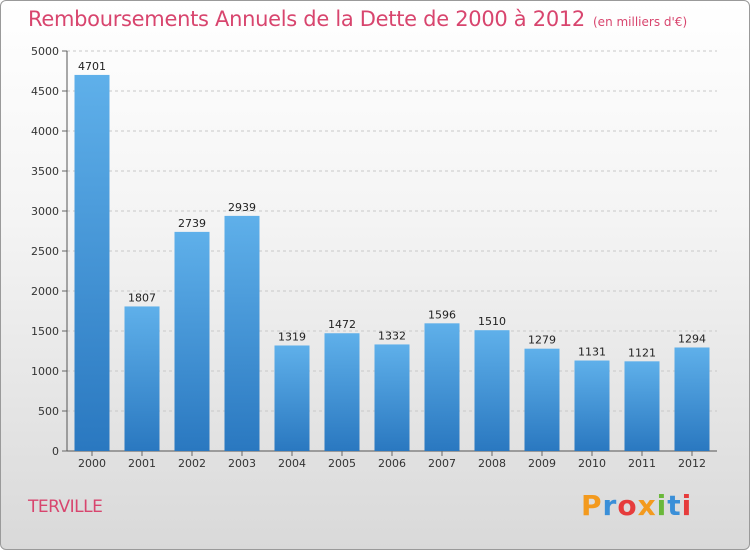 The height and width of the screenshot is (550, 750). Describe the element at coordinates (692, 338) in the screenshot. I see `value-label: 1294` at that location.